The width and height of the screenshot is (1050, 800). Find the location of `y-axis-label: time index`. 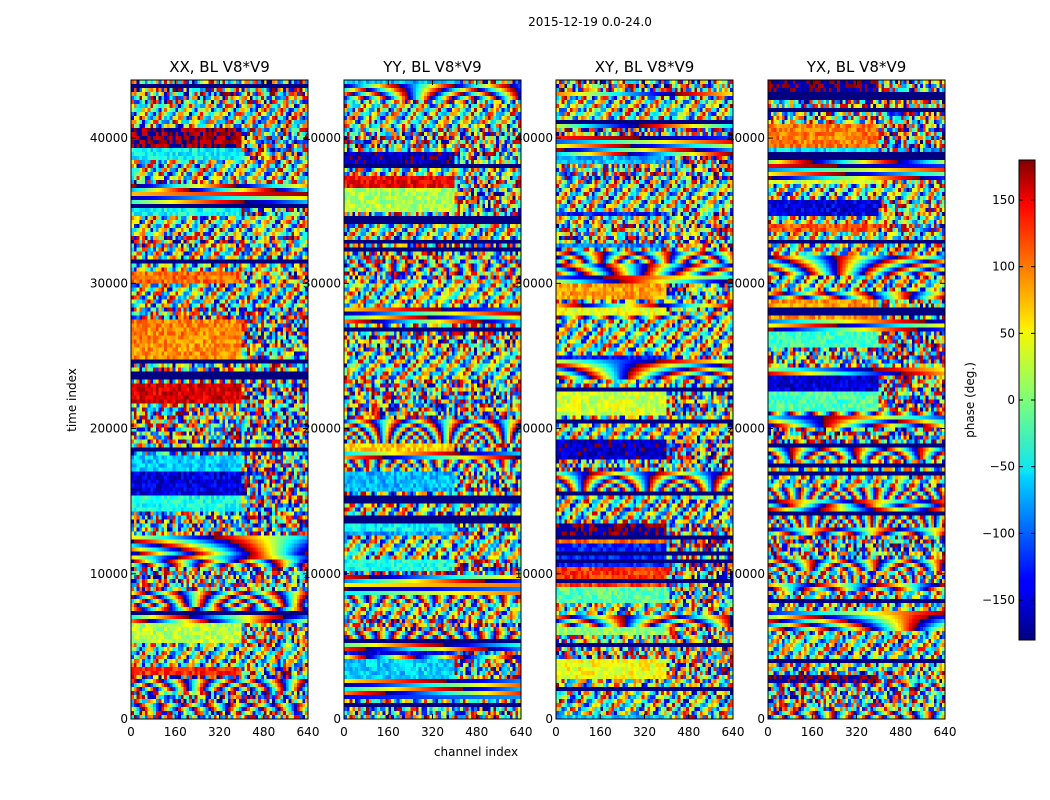

y-axis-label: time index is located at coordinates (72, 400).